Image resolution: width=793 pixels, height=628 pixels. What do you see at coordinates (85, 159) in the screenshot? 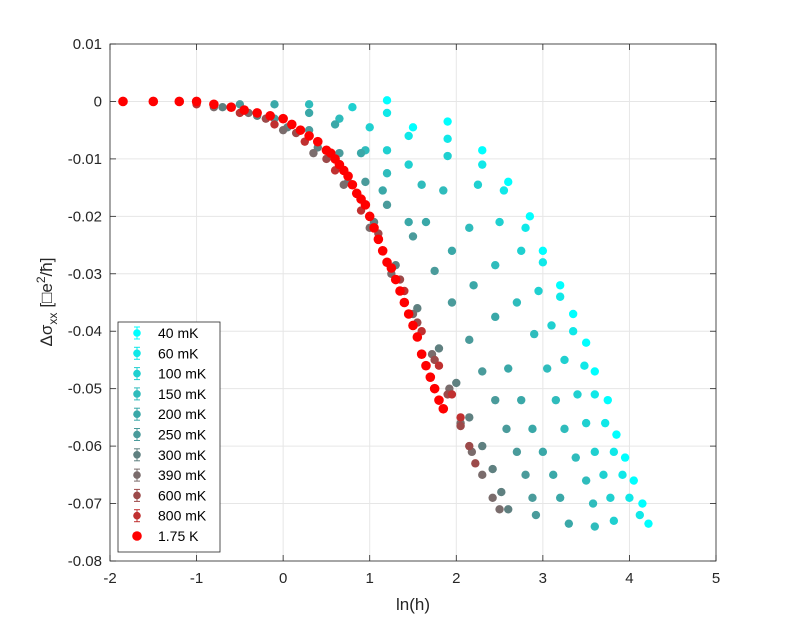
I see `y-tick-label: -0.01` at bounding box center [85, 159].